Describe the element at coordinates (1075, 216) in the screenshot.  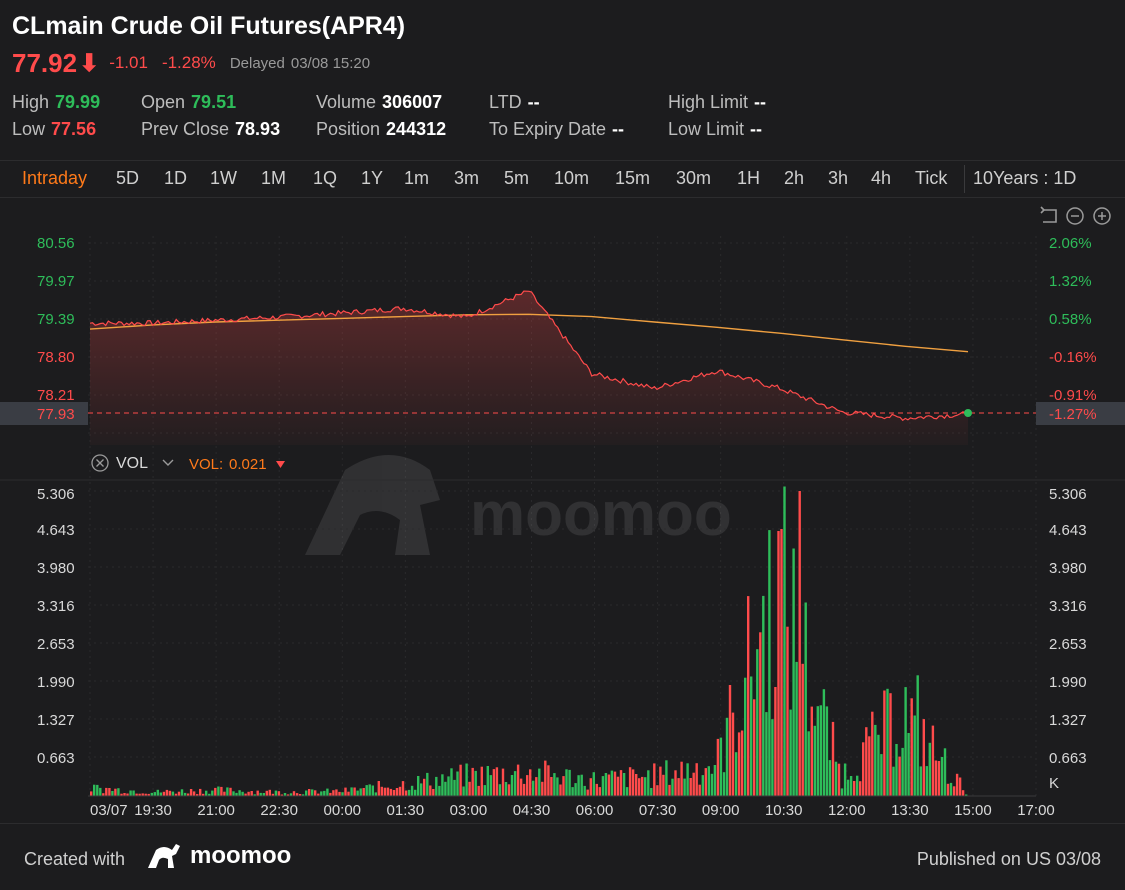
I see `zoom-out-icon` at that location.